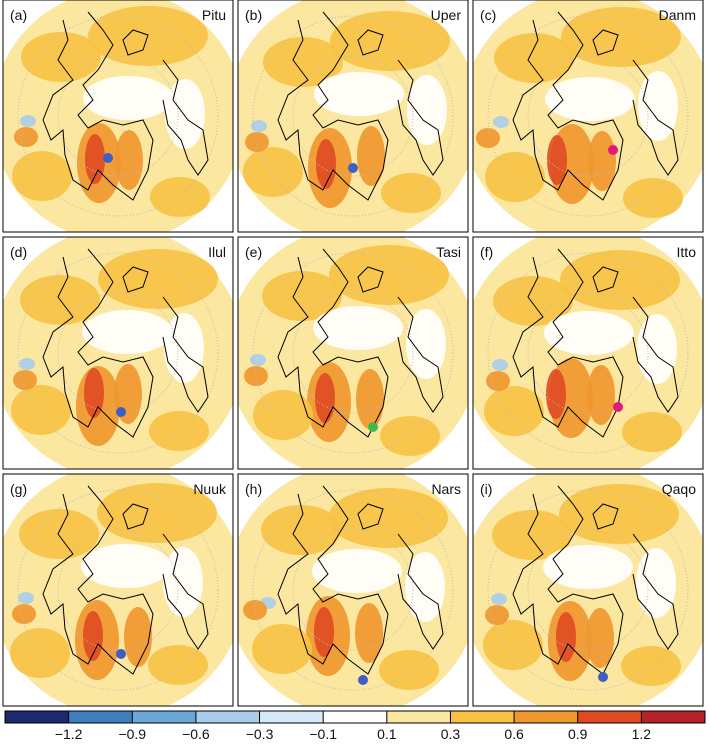 This screenshot has height=744, width=710. What do you see at coordinates (355, 717) in the screenshot?
I see `colorbar-border` at bounding box center [355, 717].